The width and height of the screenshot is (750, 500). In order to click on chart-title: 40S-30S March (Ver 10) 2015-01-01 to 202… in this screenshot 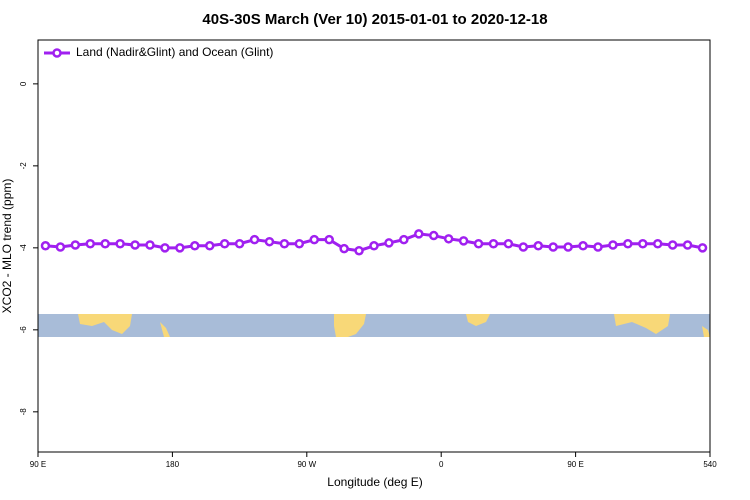, I will do `click(374, 19)`.